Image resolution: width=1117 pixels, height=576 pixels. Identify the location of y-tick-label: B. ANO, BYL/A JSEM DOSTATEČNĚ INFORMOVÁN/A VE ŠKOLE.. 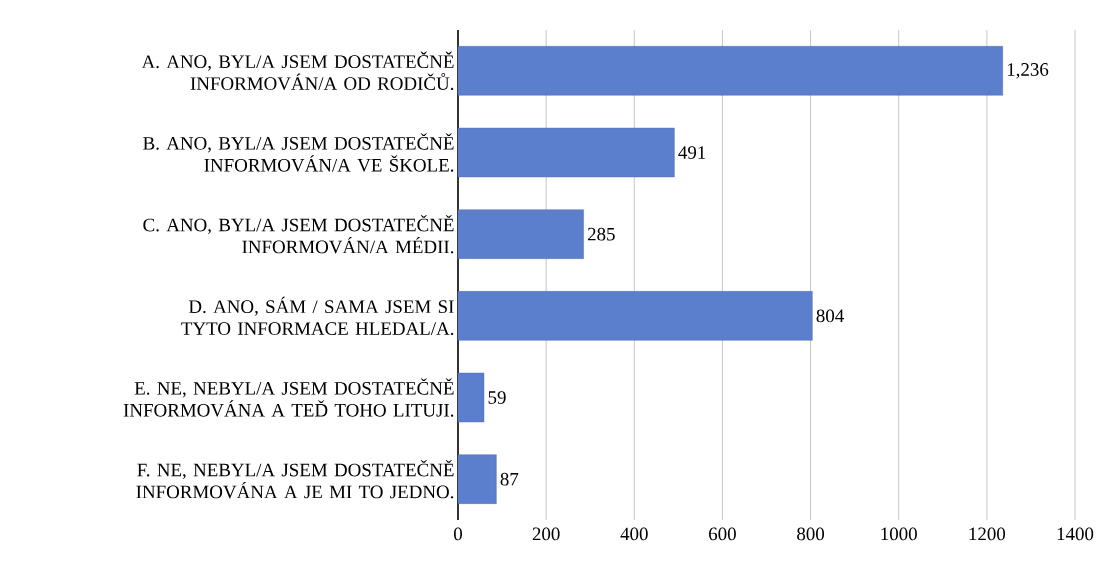
(298, 152).